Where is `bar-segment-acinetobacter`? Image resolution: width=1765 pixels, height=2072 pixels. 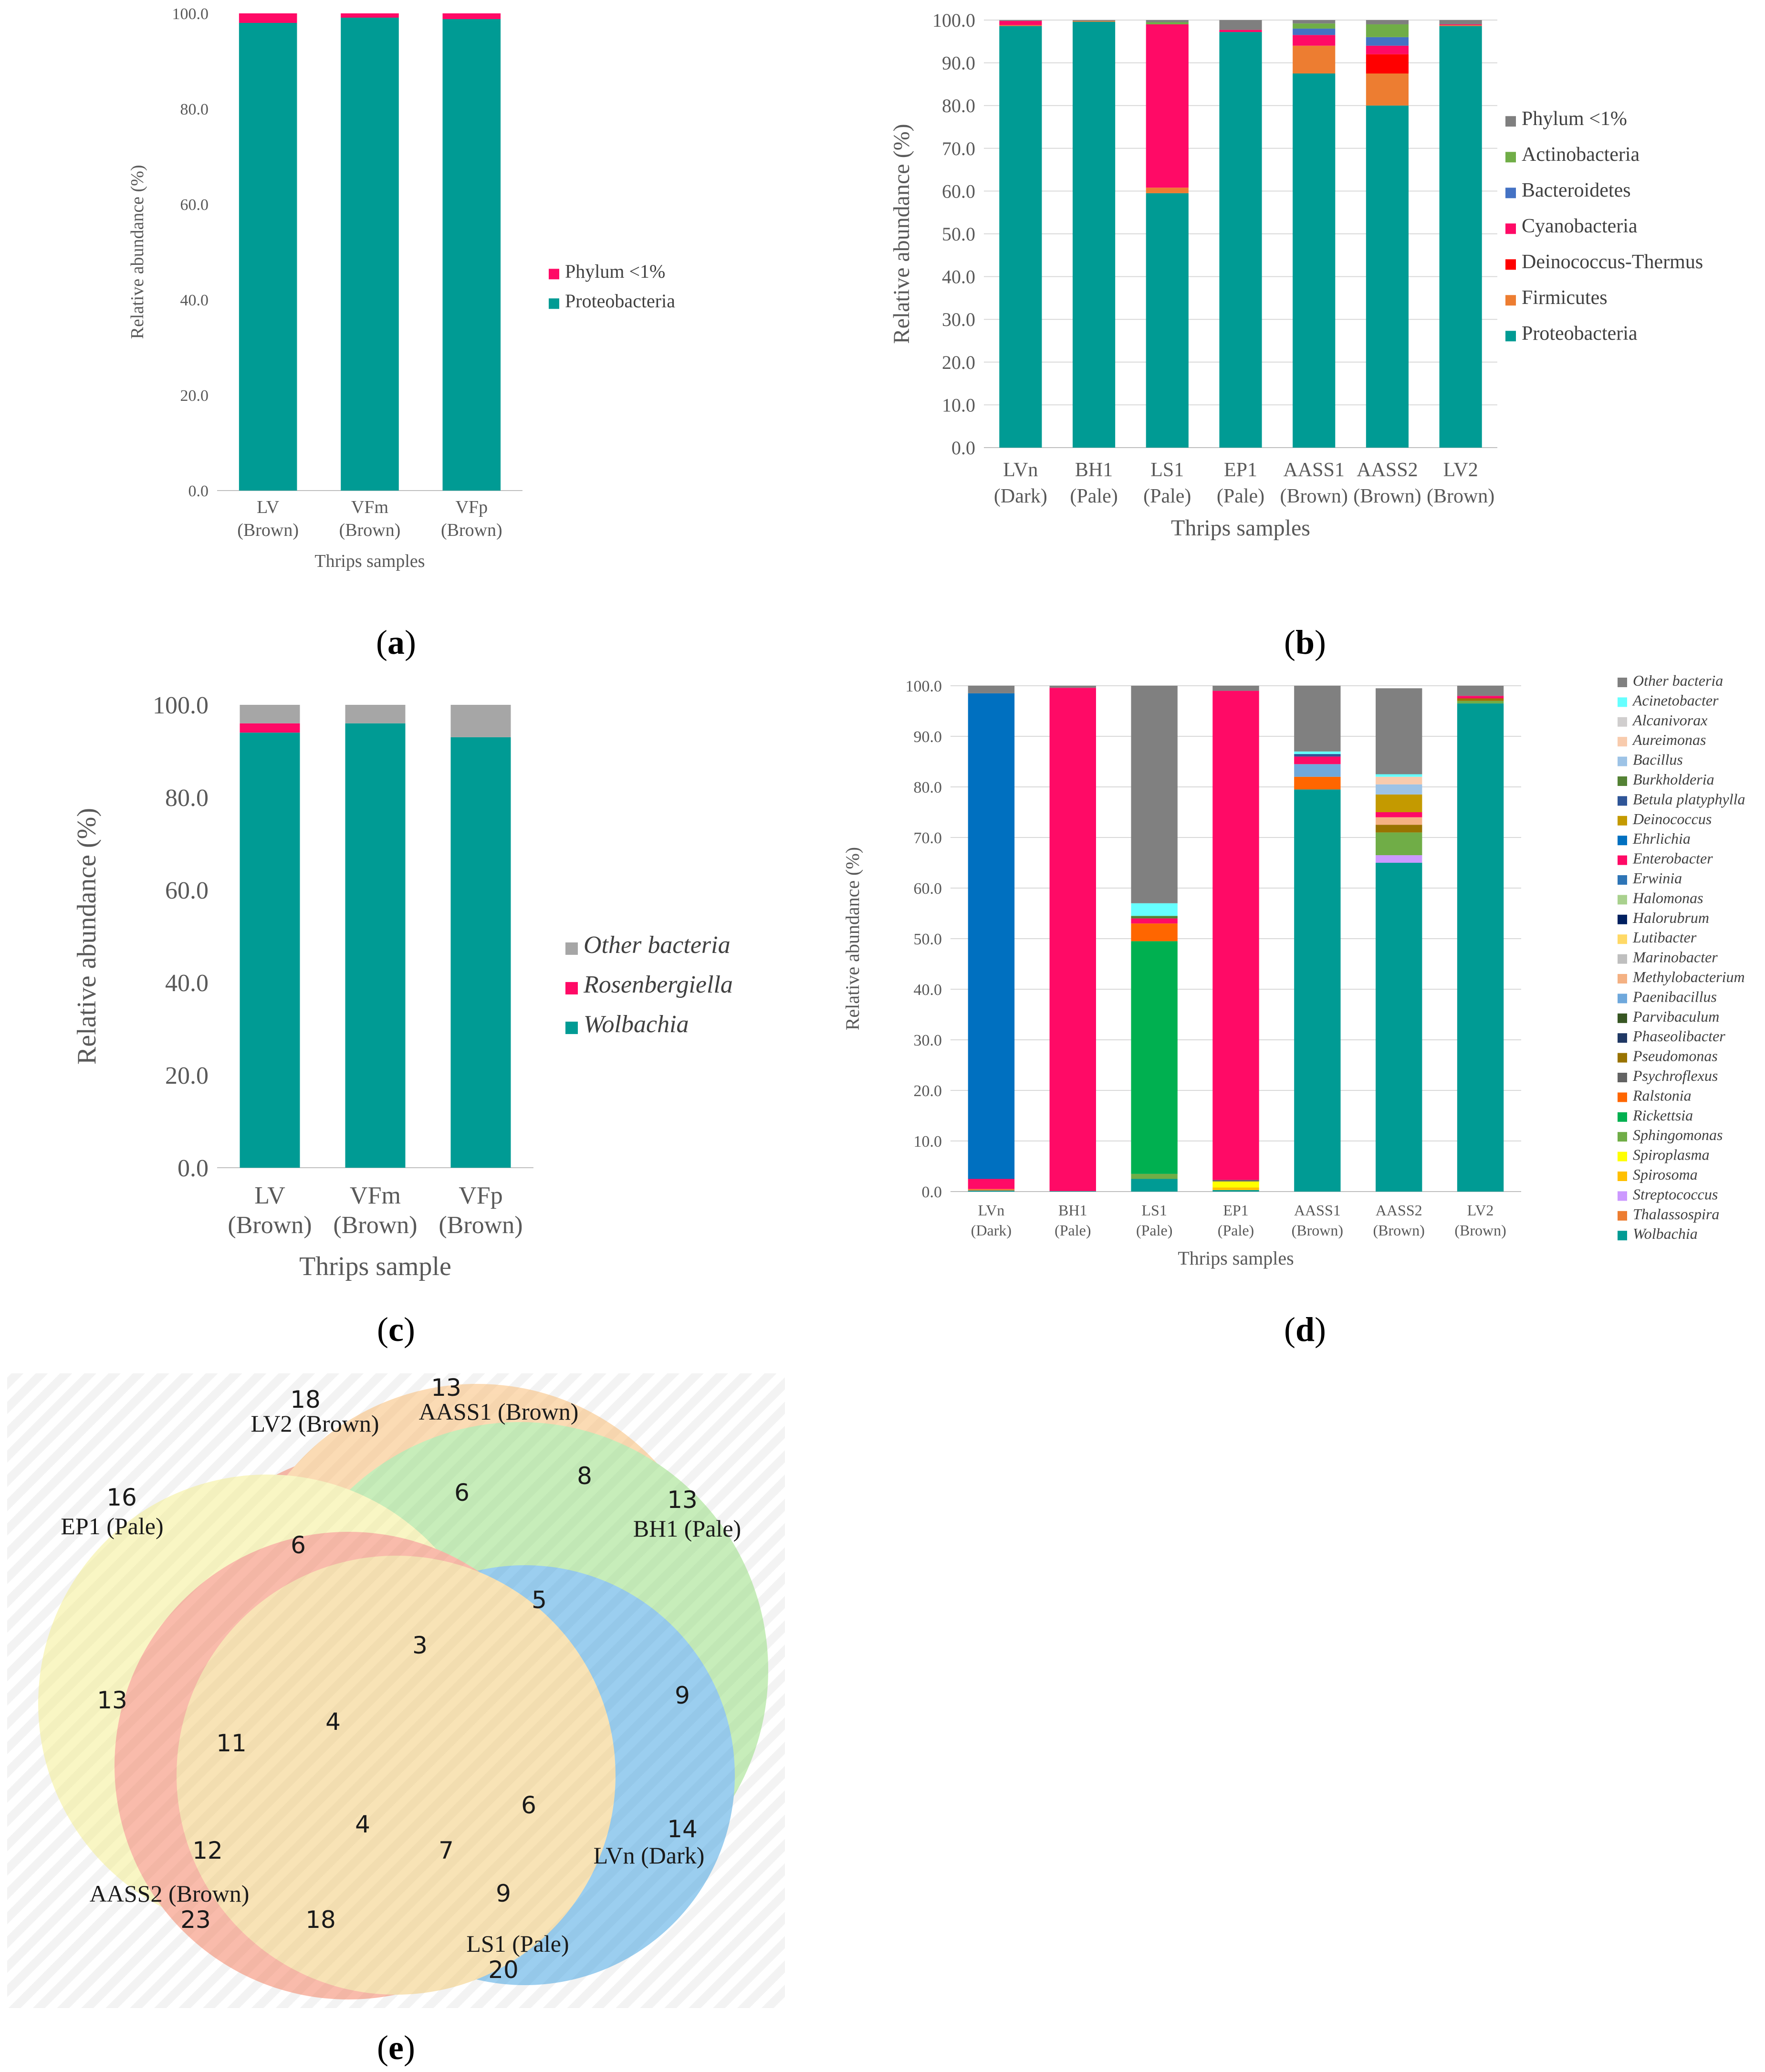
bar-segment-acinetobacter is located at coordinates (1399, 775).